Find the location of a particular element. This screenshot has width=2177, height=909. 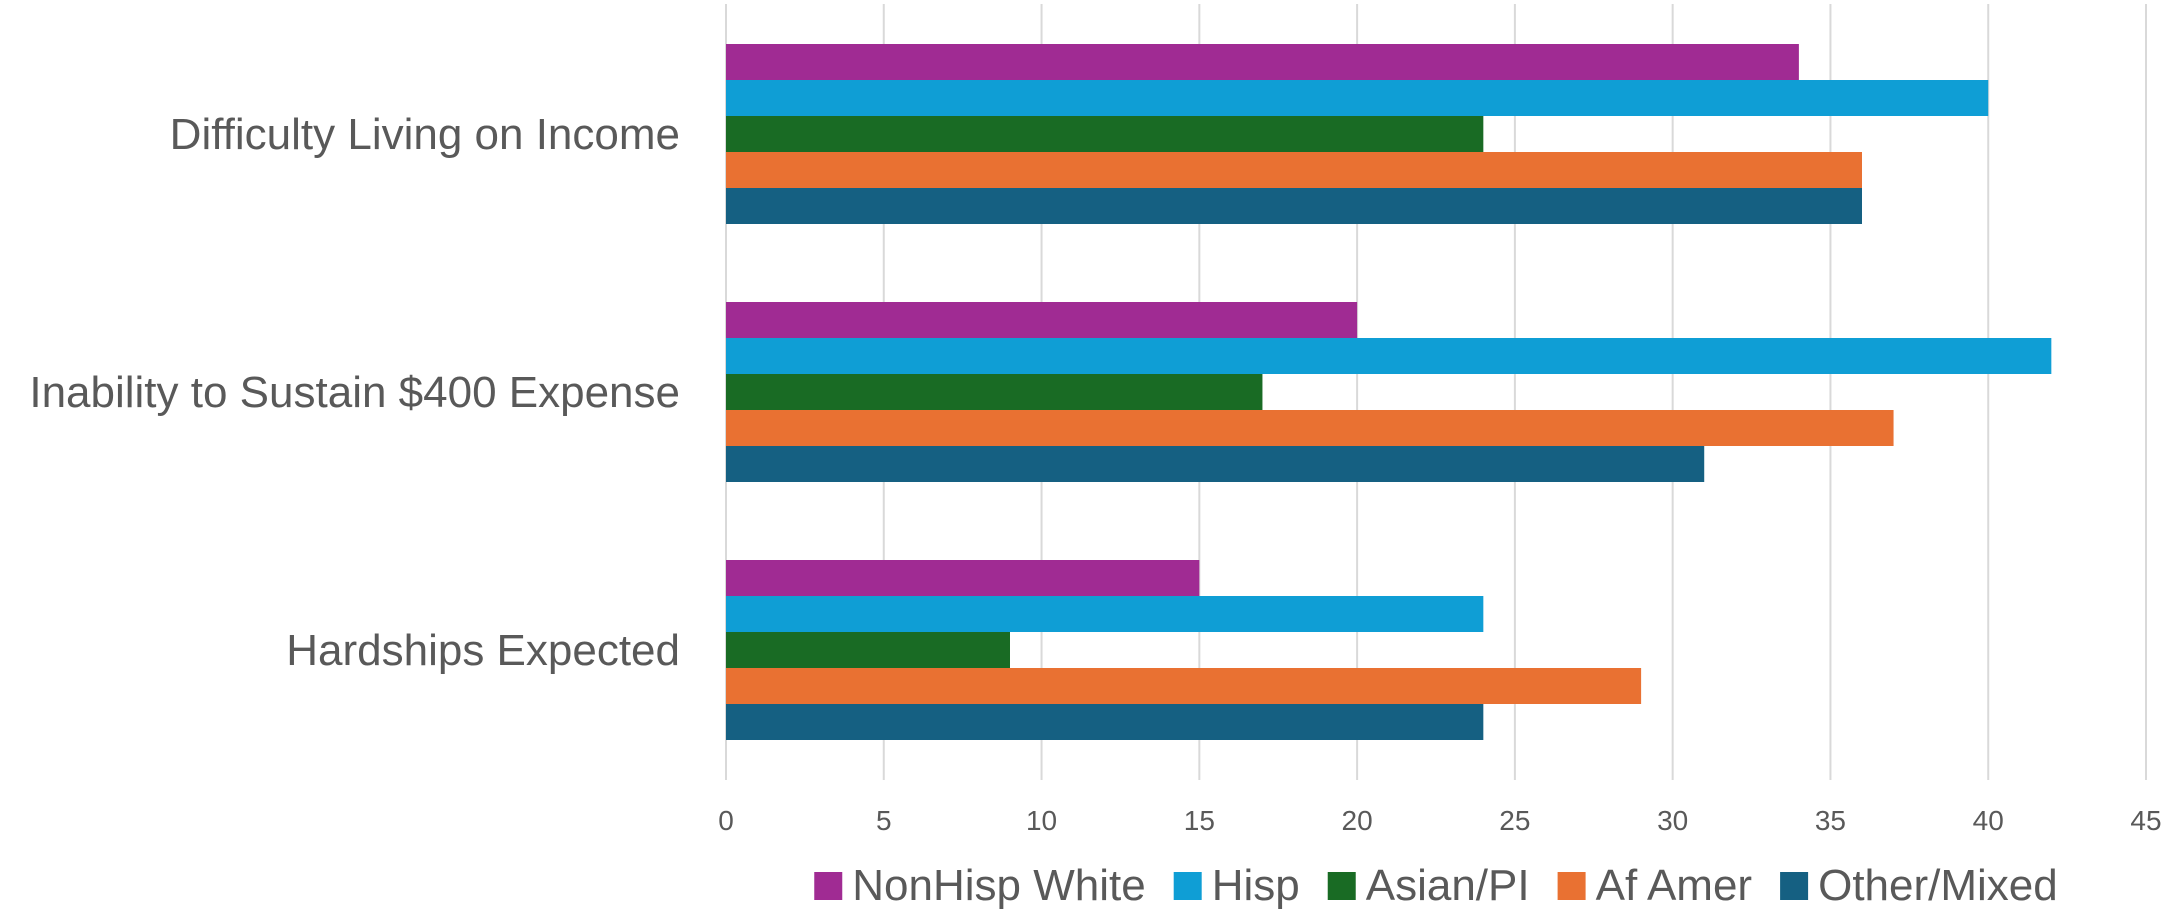

x-tick-label: 40 is located at coordinates (1988, 820).